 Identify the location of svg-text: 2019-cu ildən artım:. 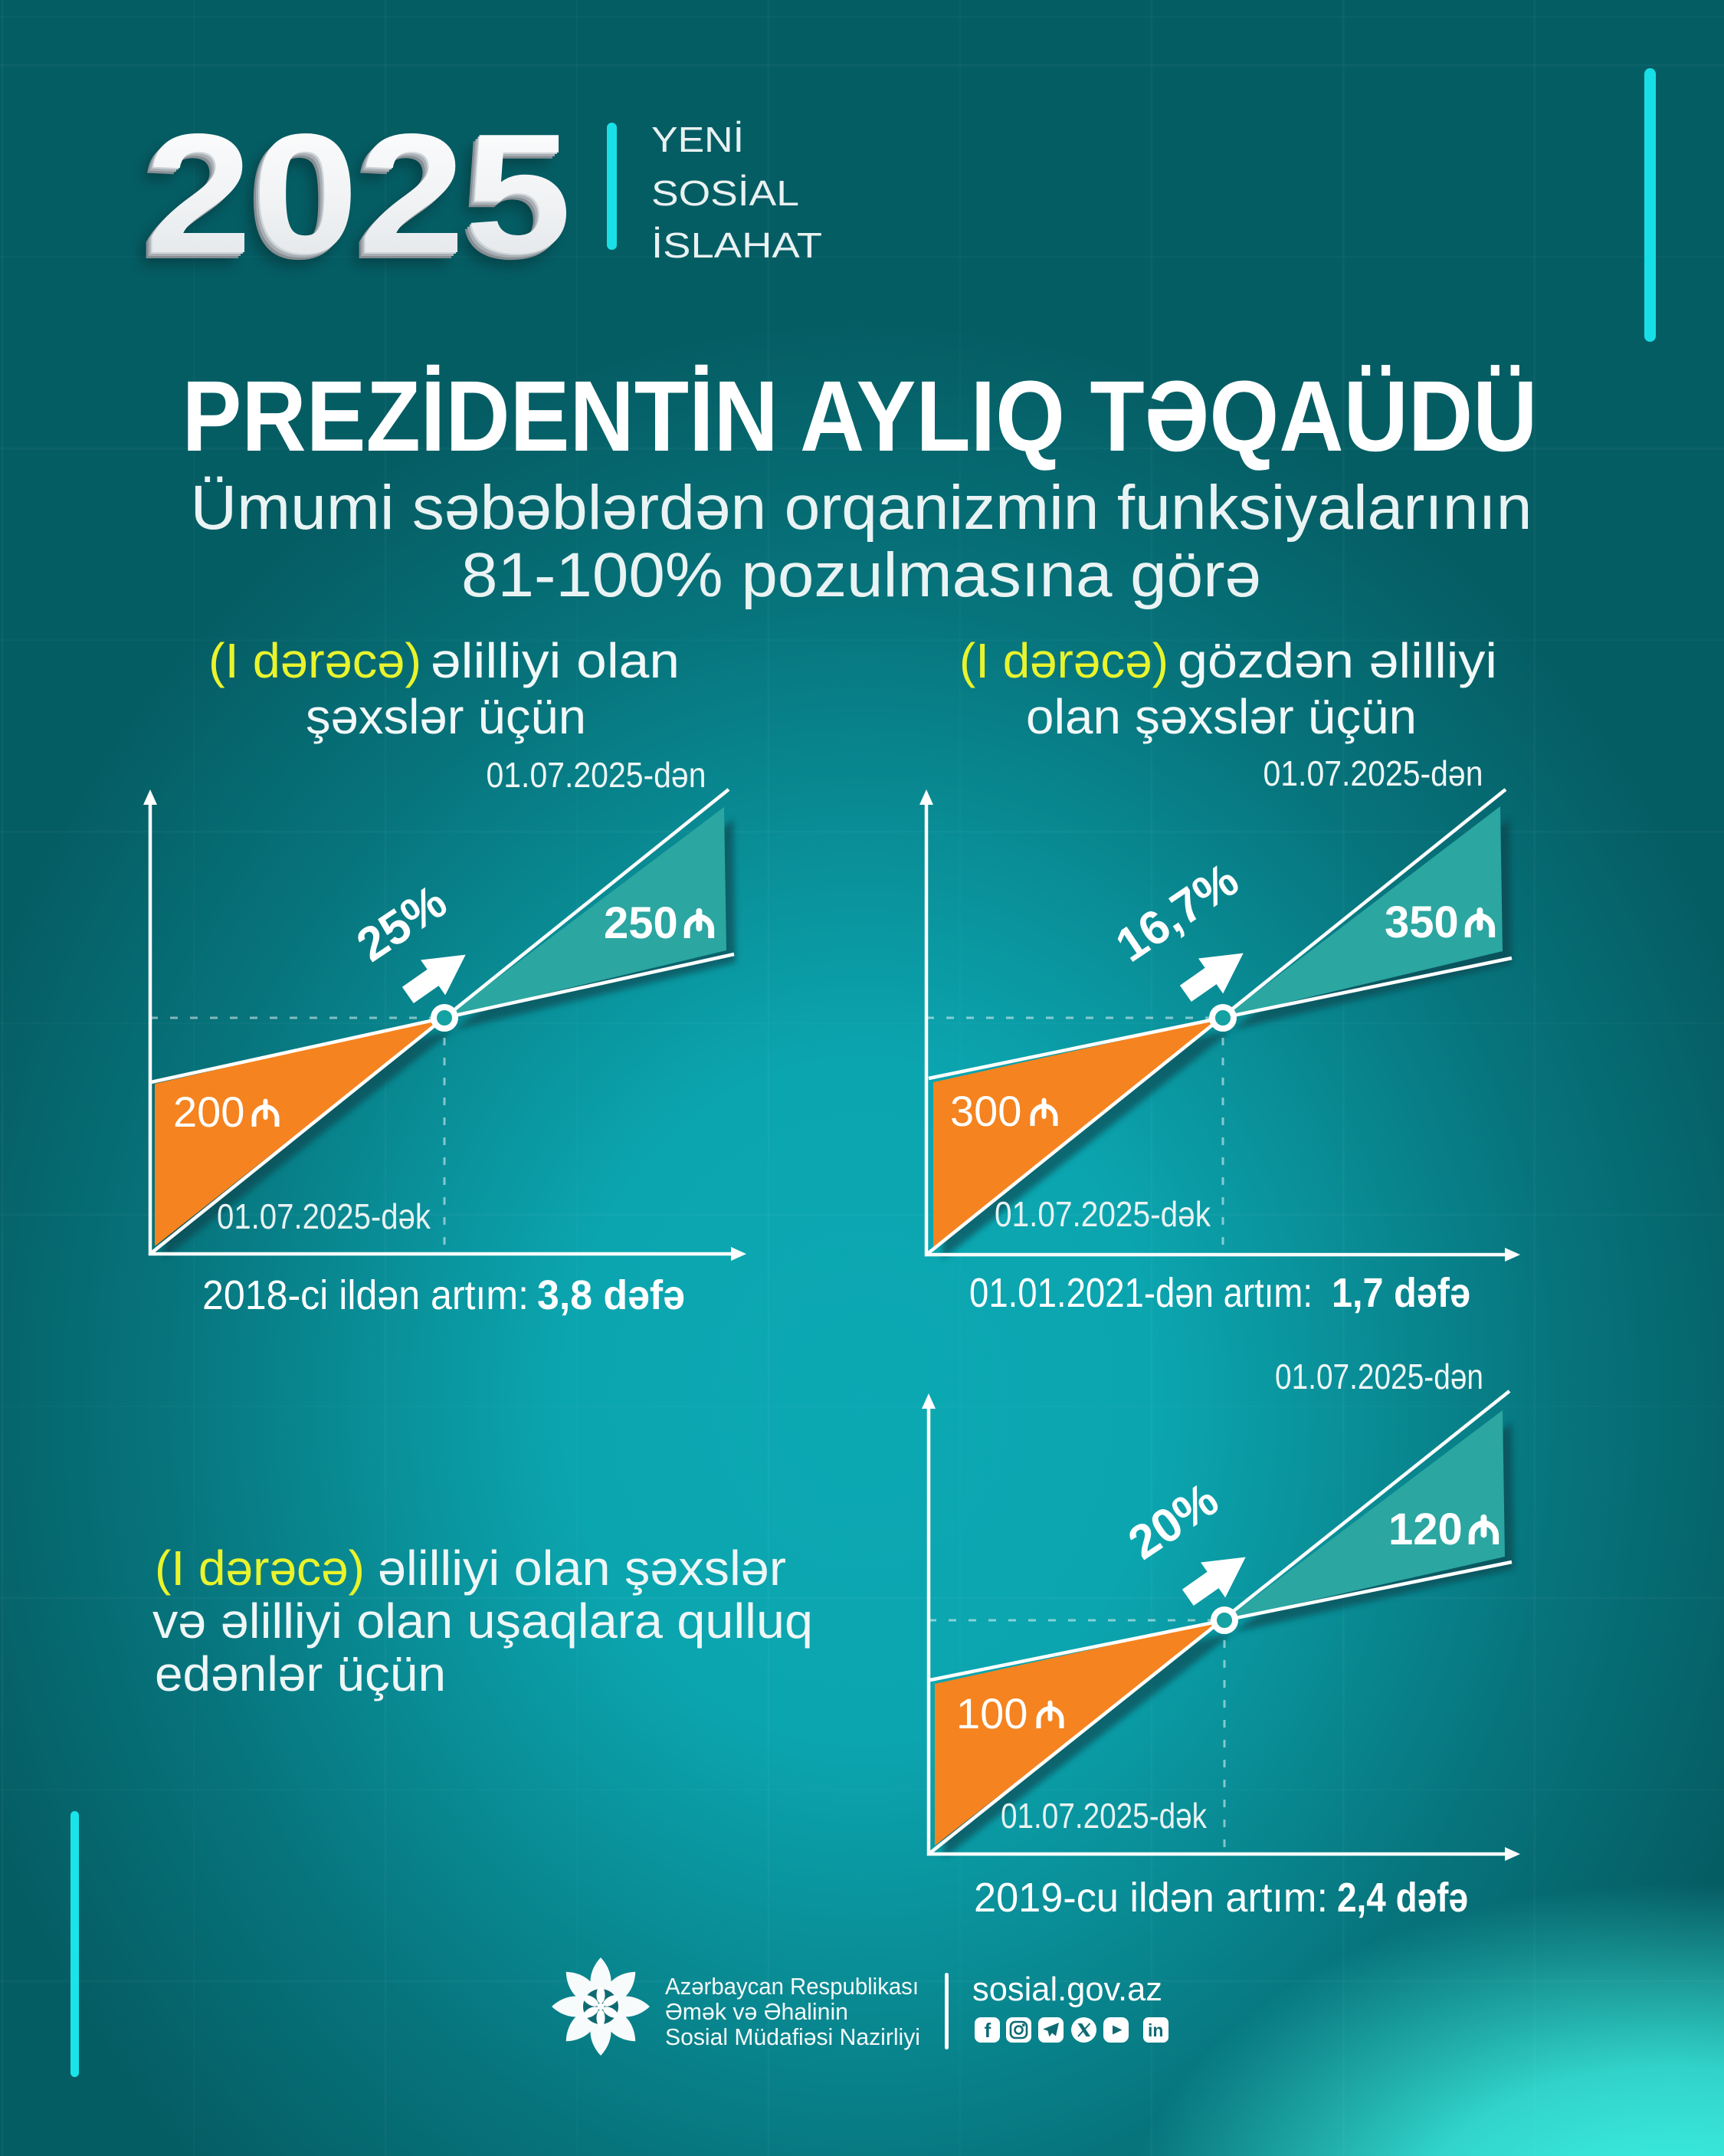
(1151, 1898).